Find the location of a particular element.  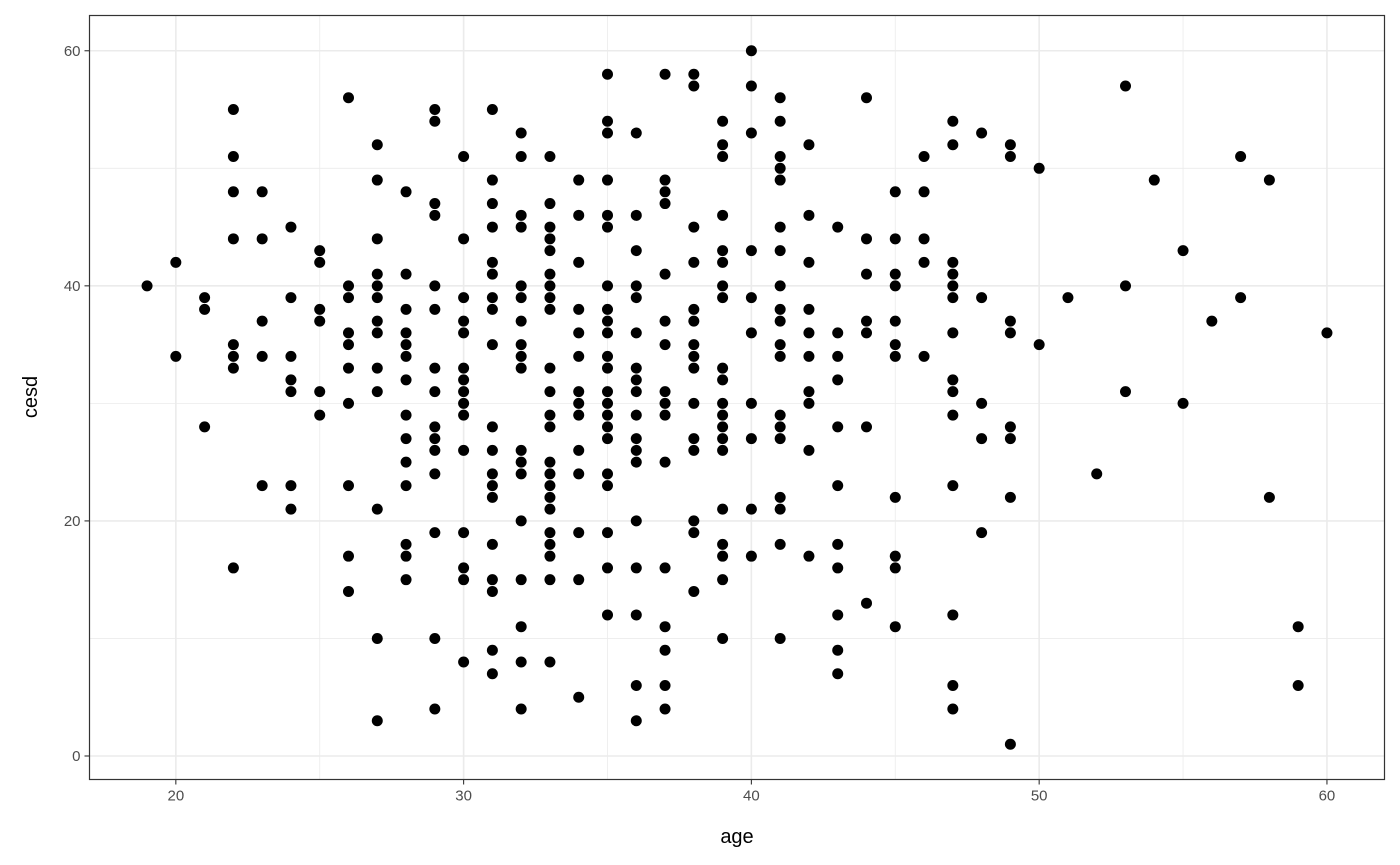

y-axis-label: cesd is located at coordinates (31, 397).